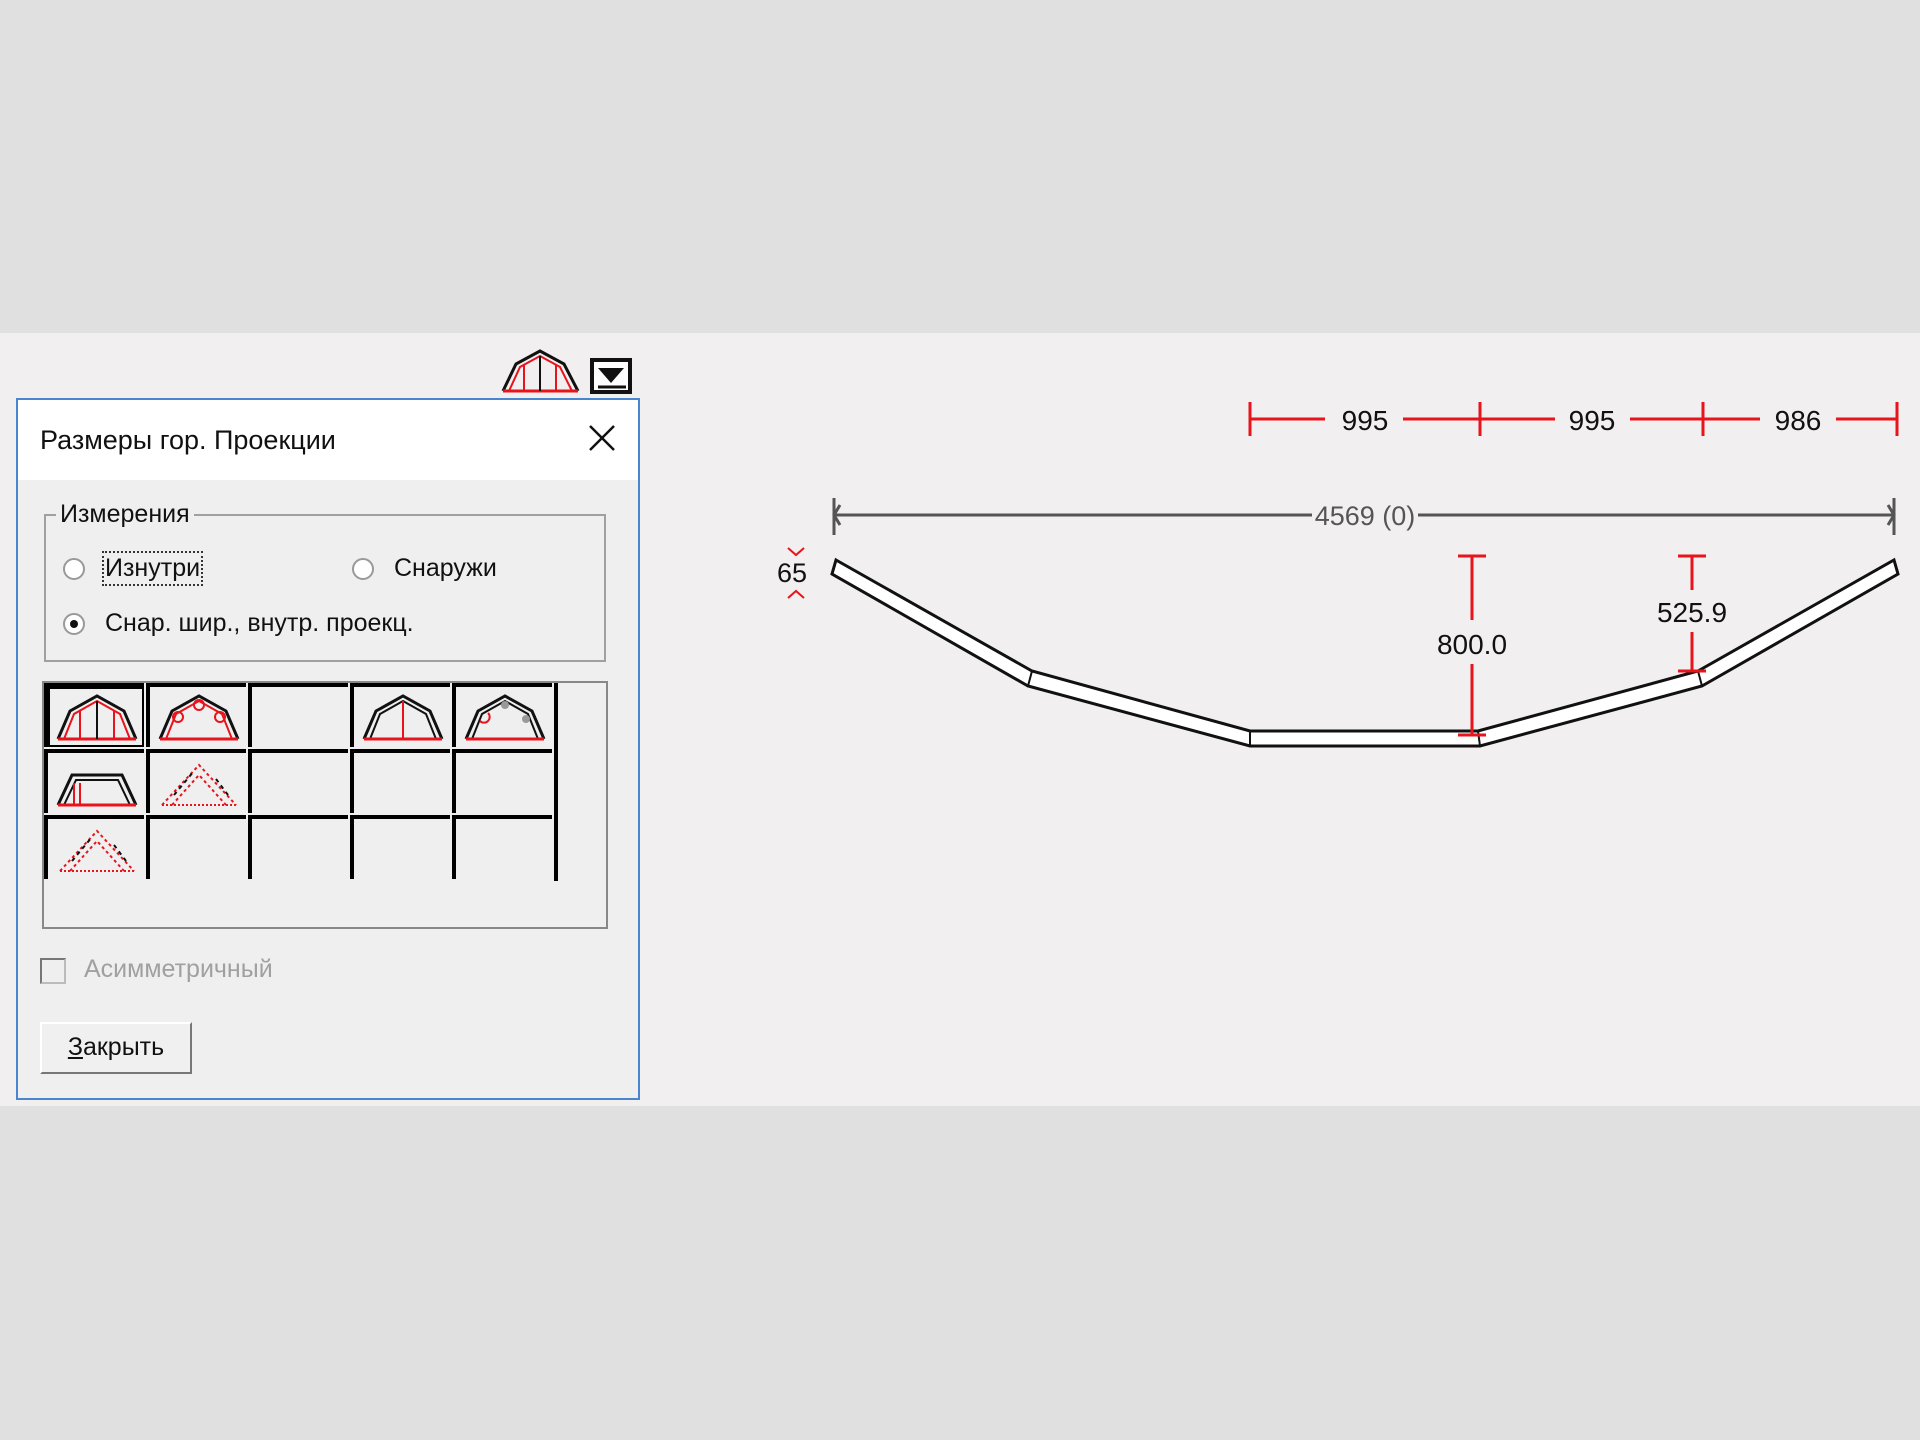 The image size is (1920, 1440). Describe the element at coordinates (97, 790) in the screenshot. I see `trapezoid-frame-icon` at that location.